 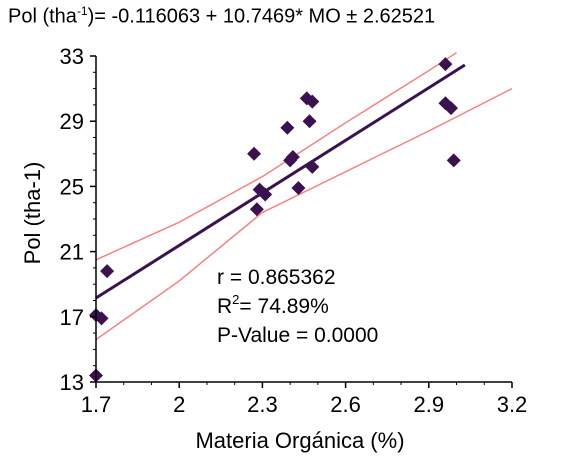 I want to click on title-superscript: -1, so click(x=82, y=11).